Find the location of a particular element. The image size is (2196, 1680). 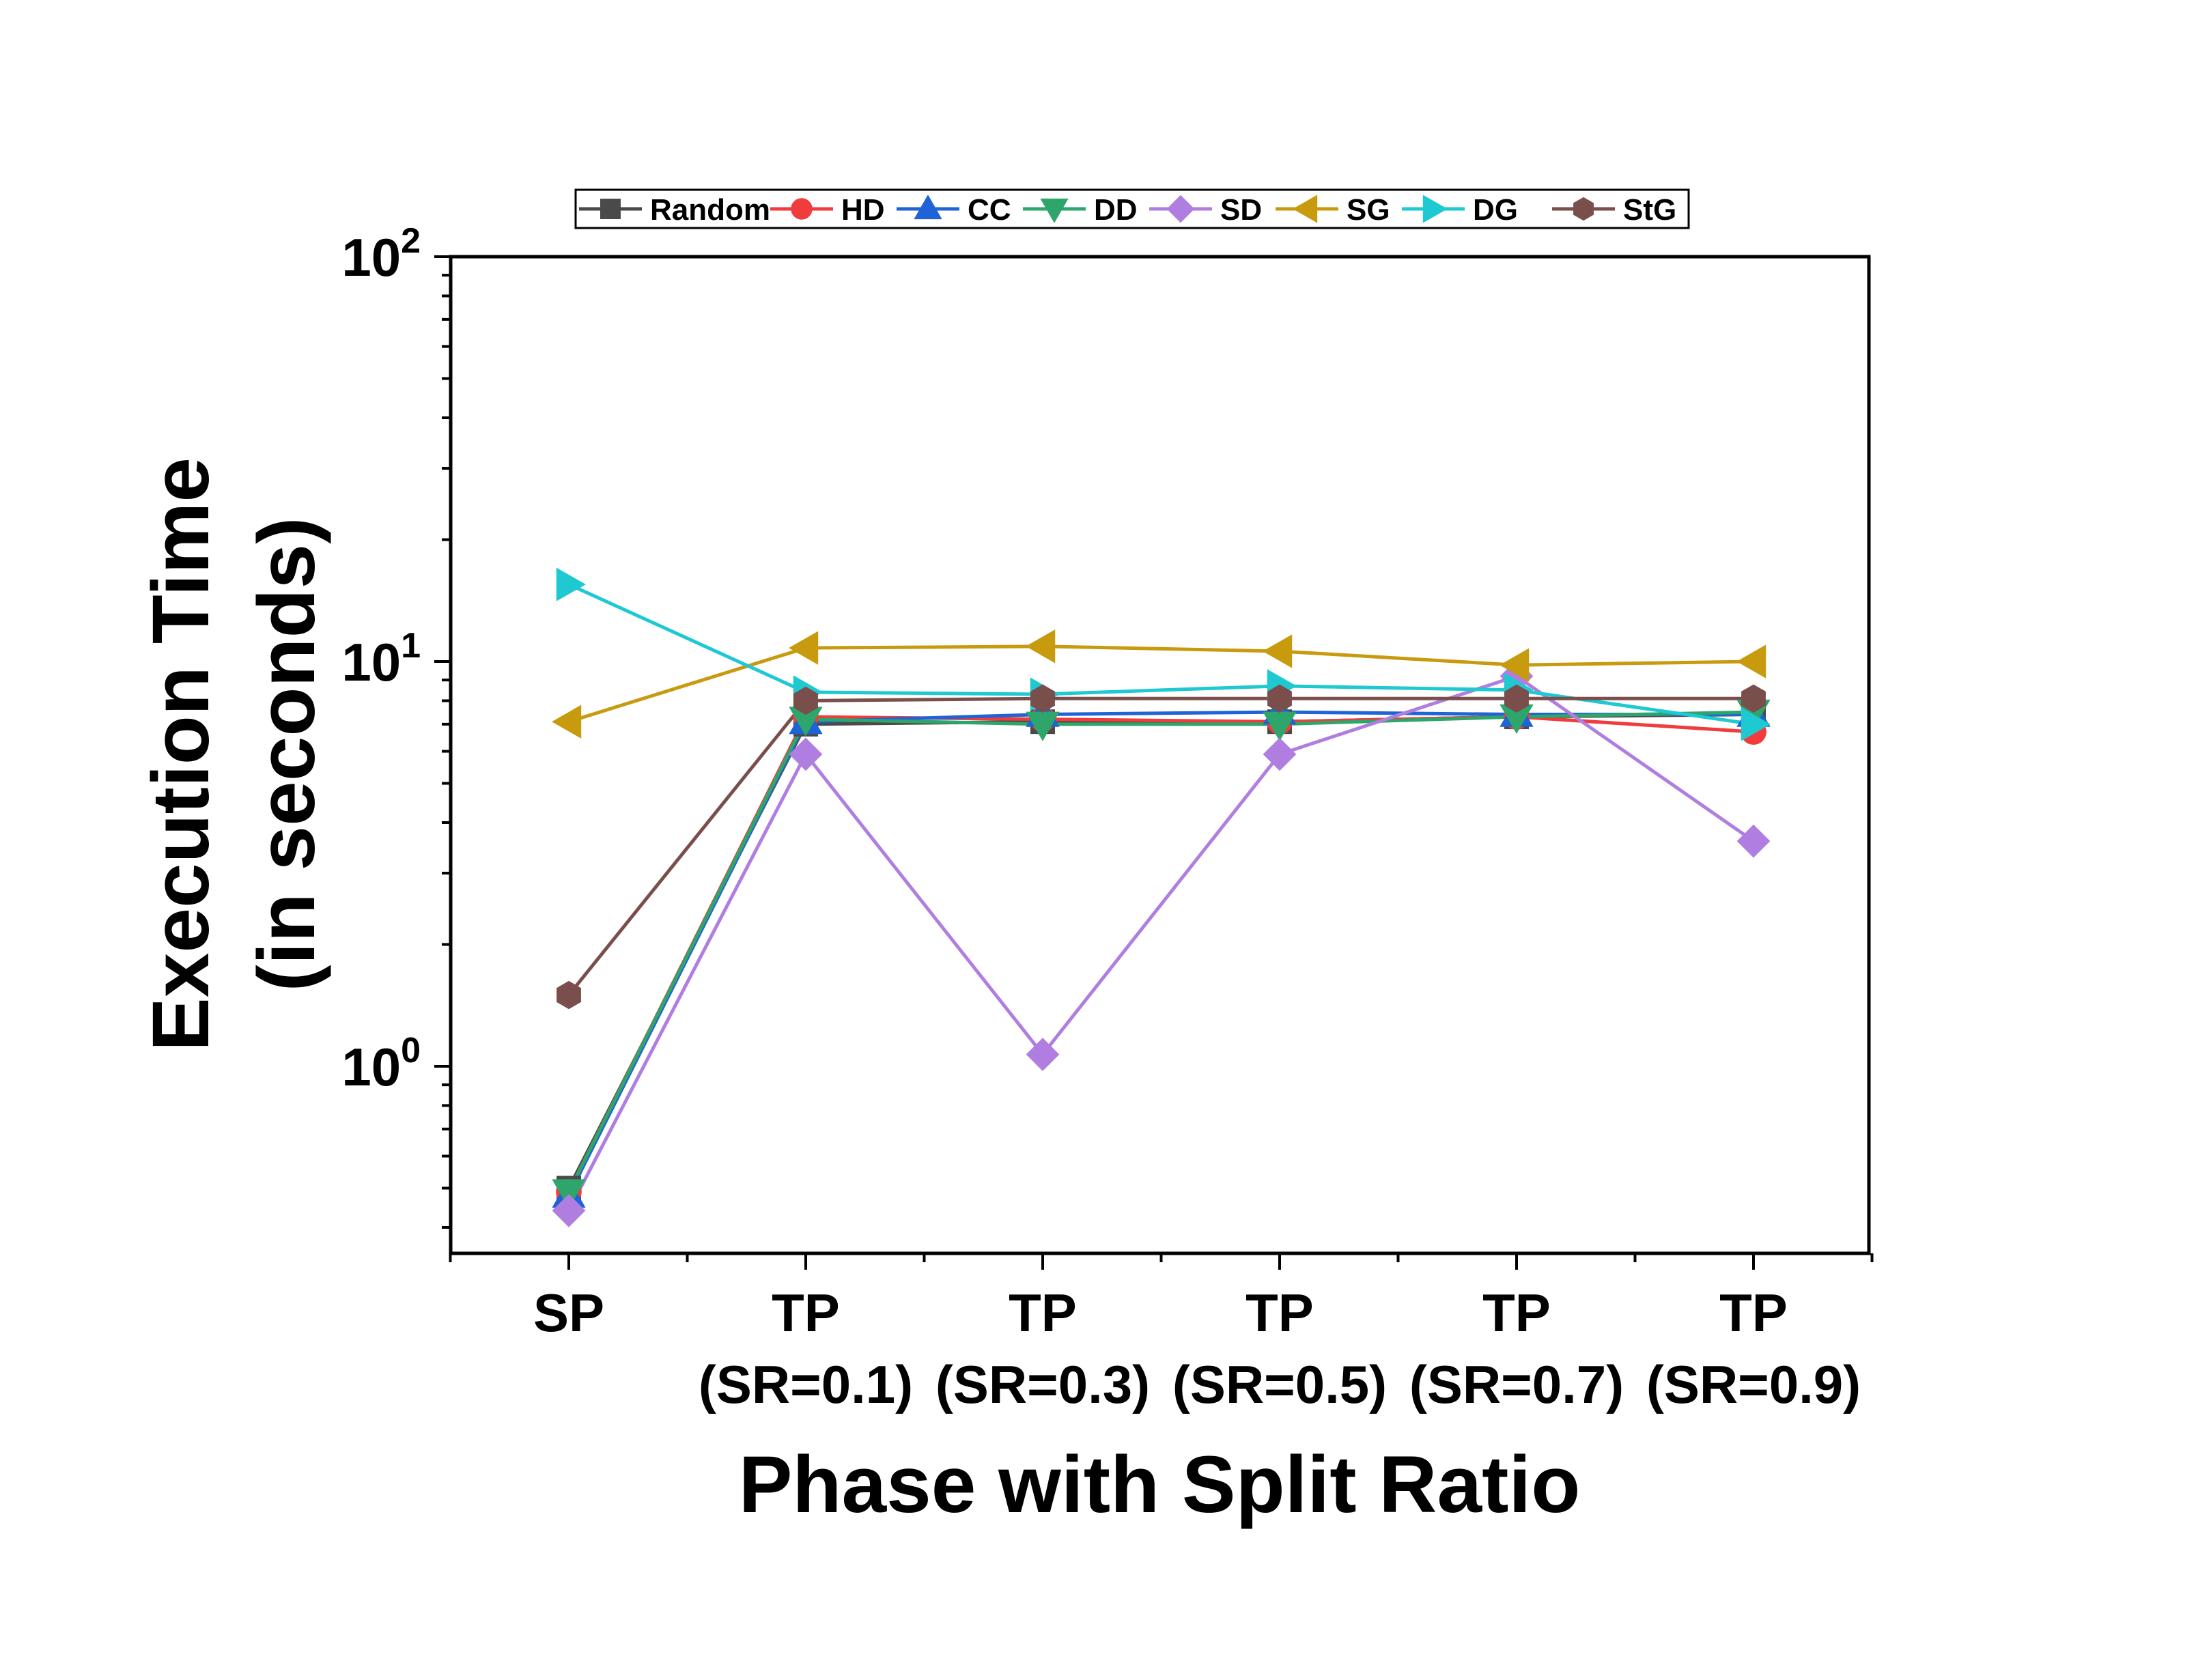

legend-marker-random is located at coordinates (610, 209).